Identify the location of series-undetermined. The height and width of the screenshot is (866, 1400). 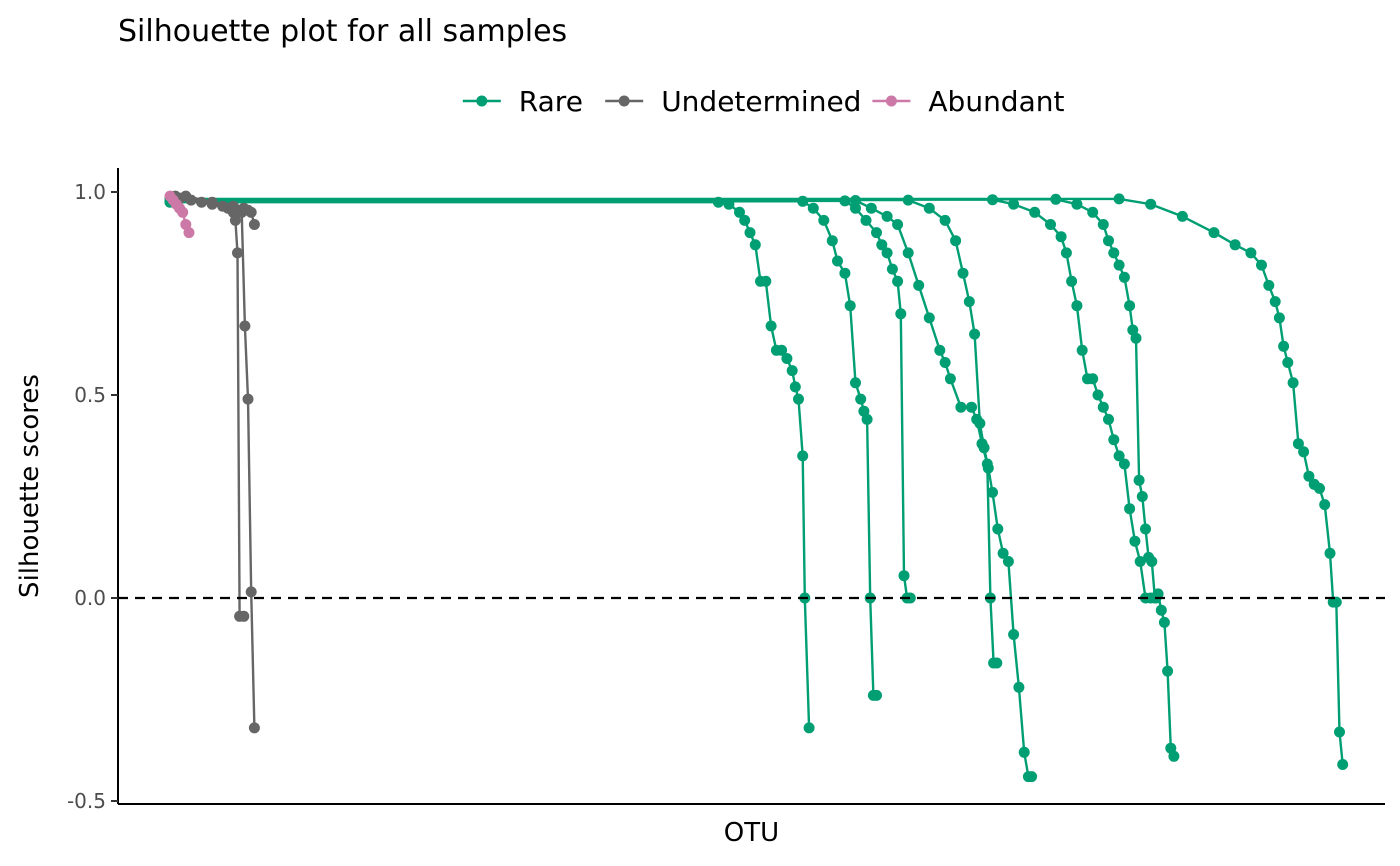
(214, 462).